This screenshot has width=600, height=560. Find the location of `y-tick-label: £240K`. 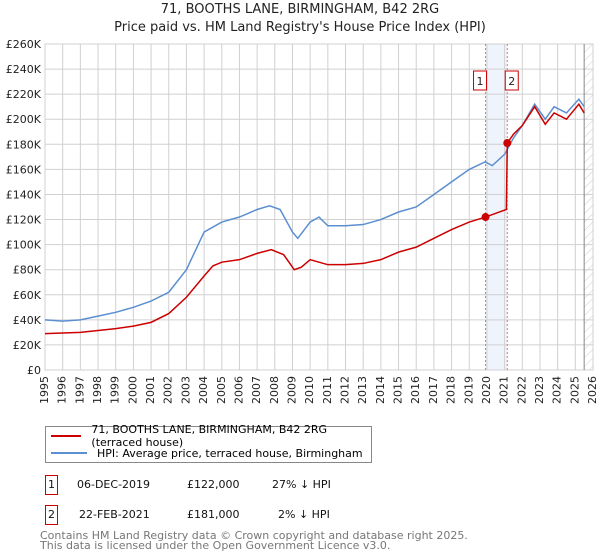

y-tick-label: £240K is located at coordinates (24, 69).